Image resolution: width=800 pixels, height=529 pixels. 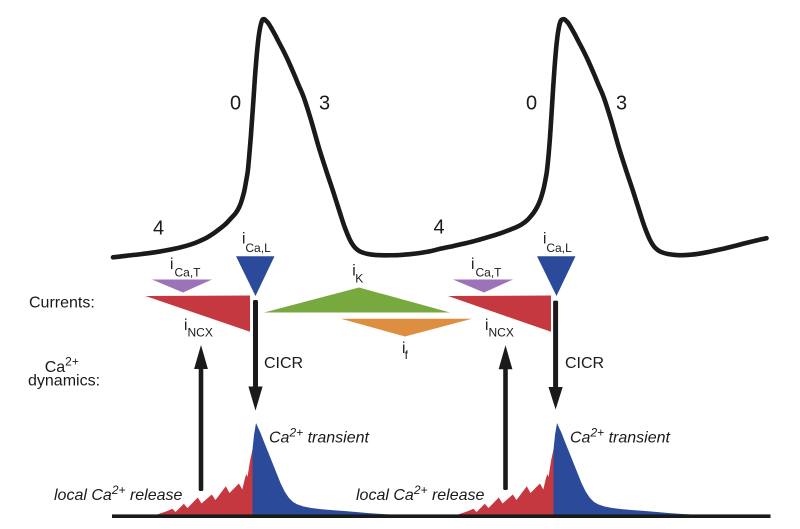 I want to click on svg-text: K, so click(x=359, y=278).